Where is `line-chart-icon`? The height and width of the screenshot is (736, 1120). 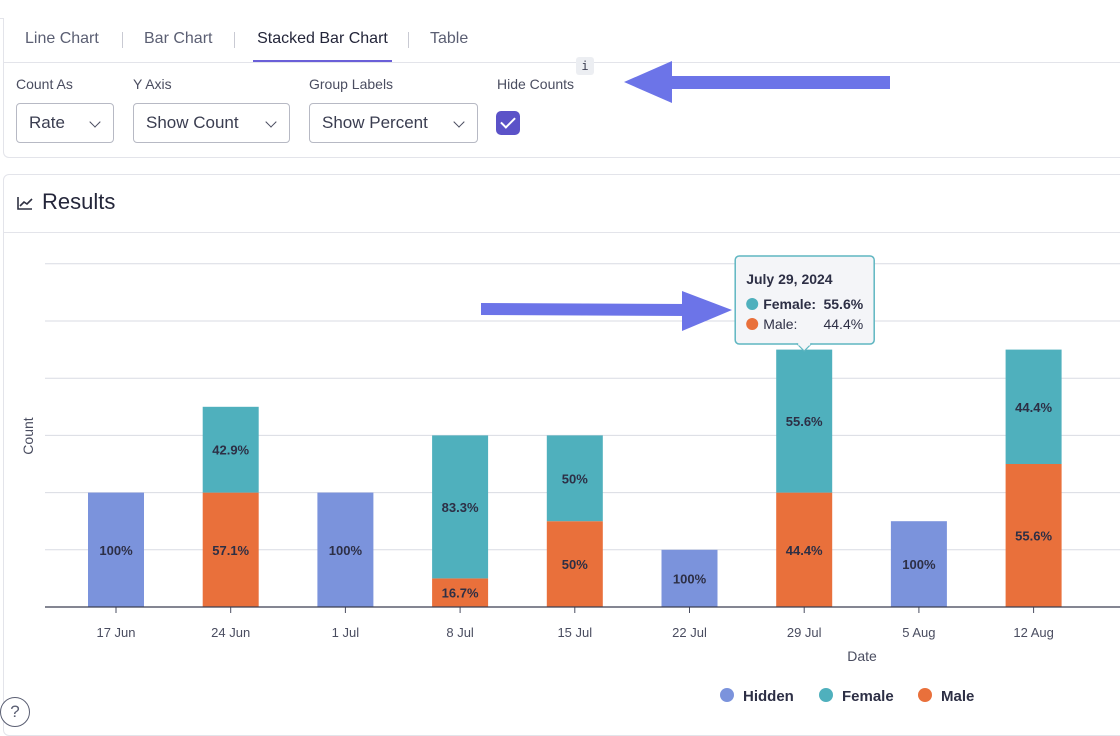
line-chart-icon is located at coordinates (25, 203).